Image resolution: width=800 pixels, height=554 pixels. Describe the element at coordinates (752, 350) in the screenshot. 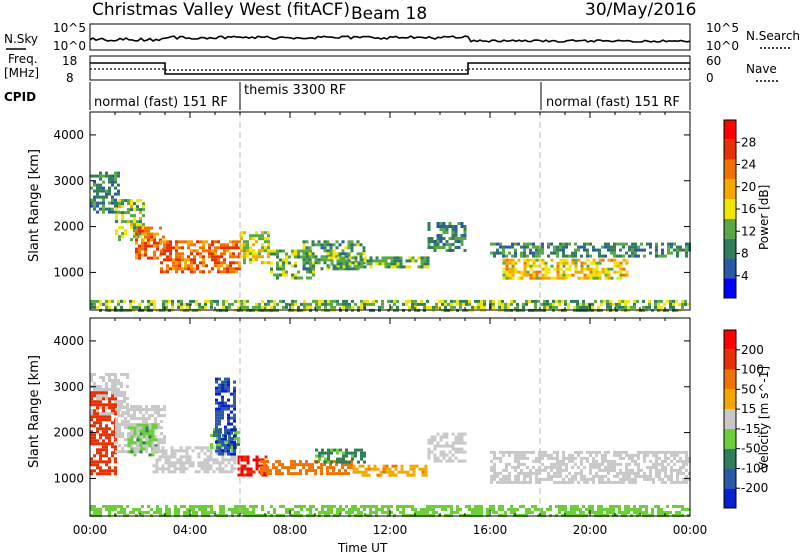

I see `colorbar-tick-label: 200` at that location.